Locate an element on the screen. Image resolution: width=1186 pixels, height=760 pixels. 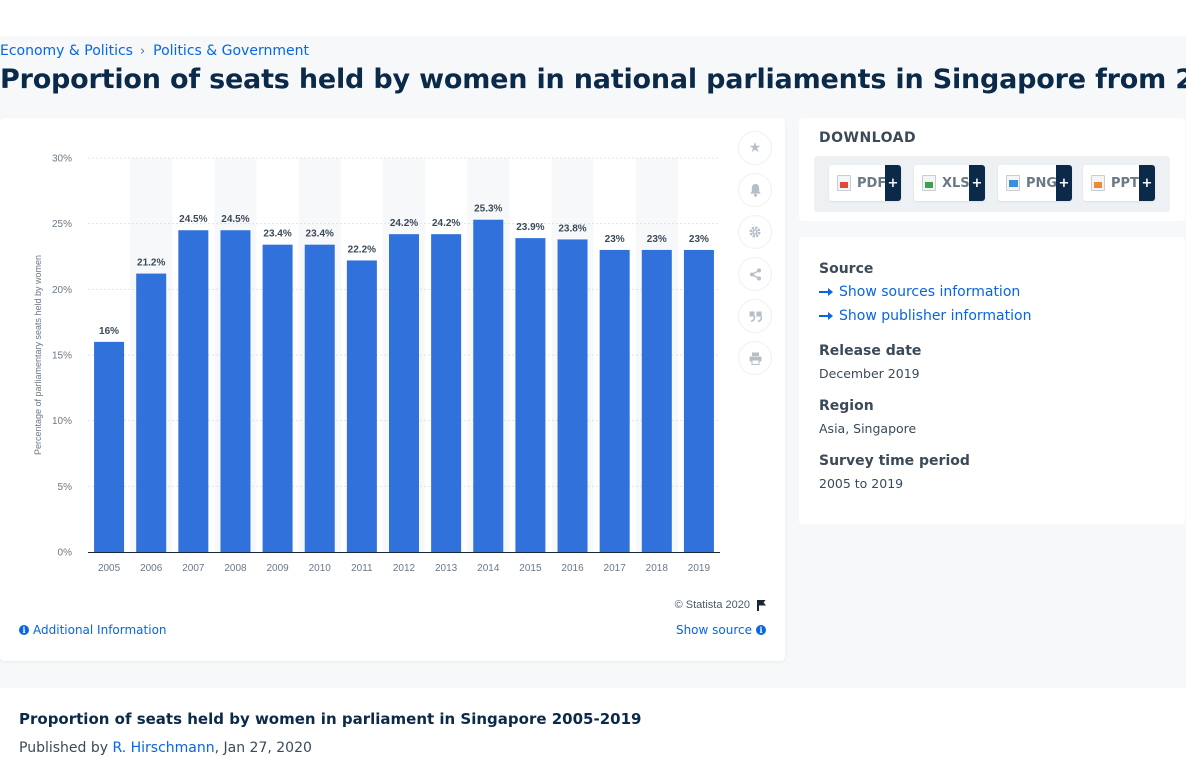
survey-period-heading: Survey time period is located at coordinates (894, 461).